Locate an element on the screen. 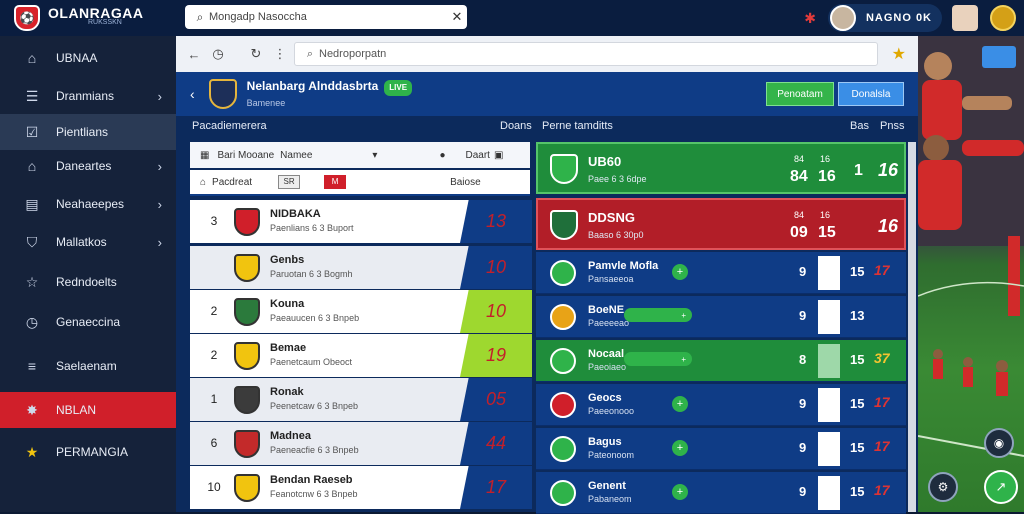  close-icon: ✕ is located at coordinates (457, 16).